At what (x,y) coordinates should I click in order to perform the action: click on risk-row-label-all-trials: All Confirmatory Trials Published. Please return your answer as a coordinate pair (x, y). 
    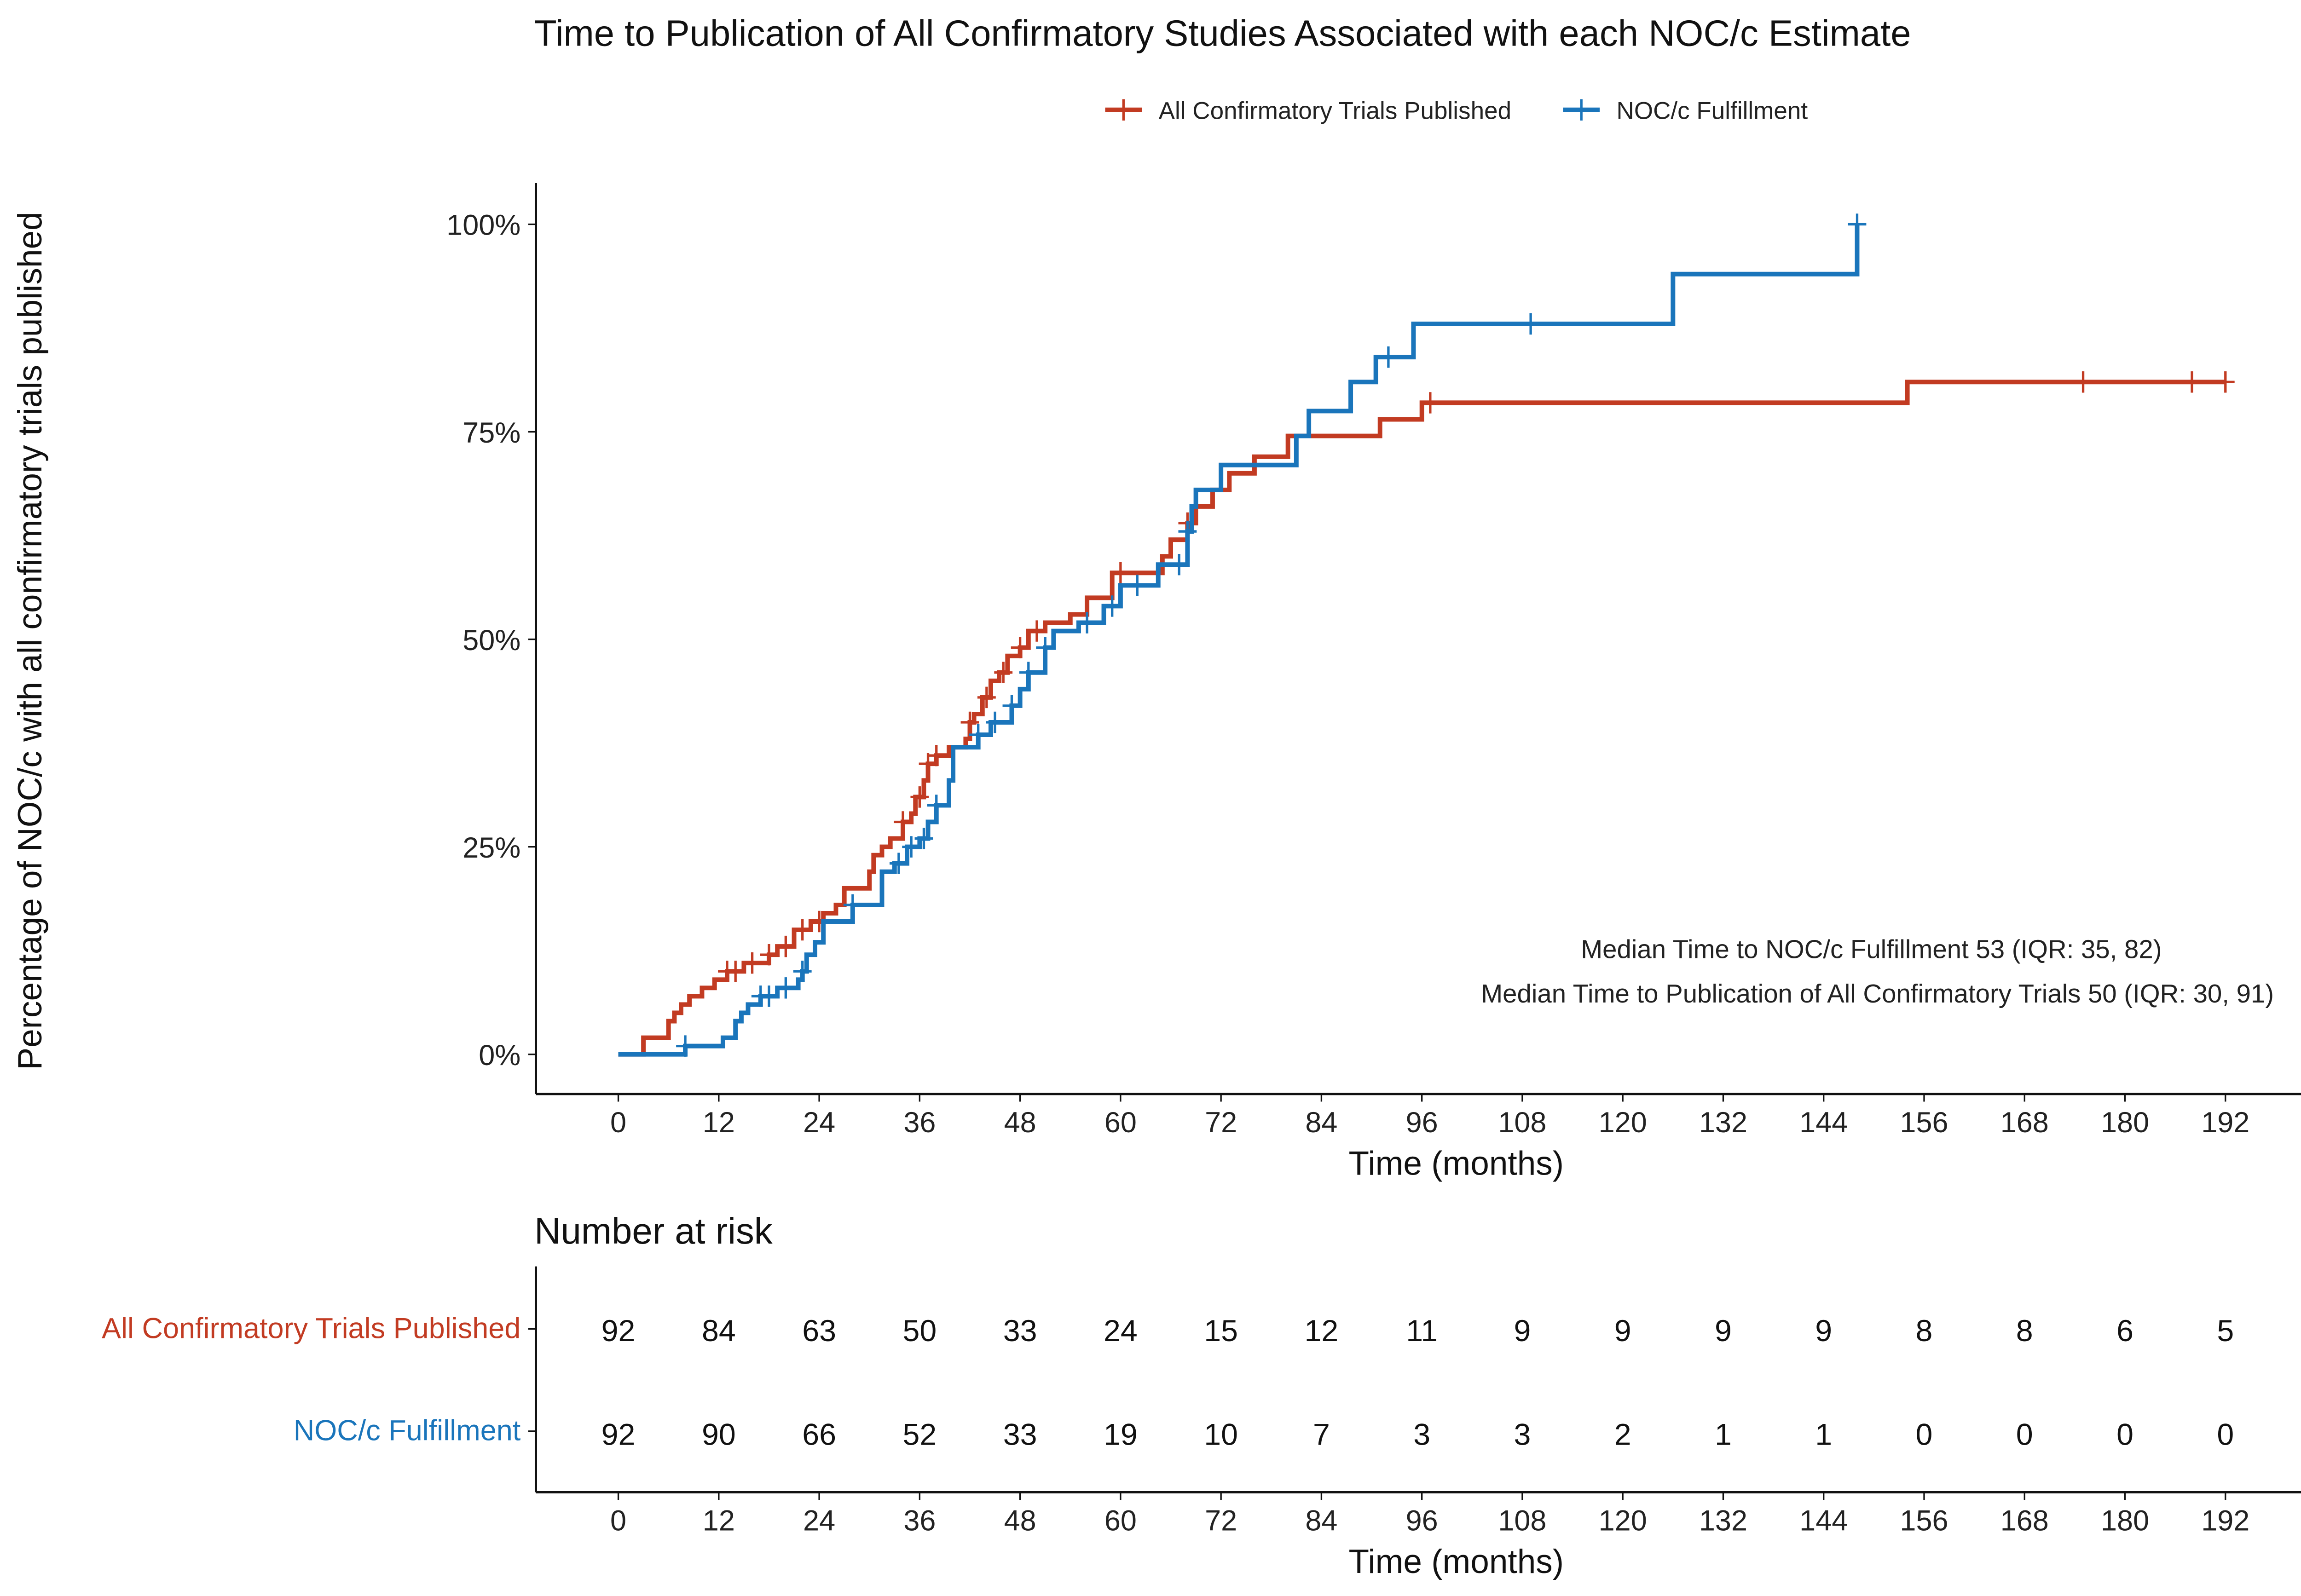
    Looking at the image, I should click on (311, 1329).